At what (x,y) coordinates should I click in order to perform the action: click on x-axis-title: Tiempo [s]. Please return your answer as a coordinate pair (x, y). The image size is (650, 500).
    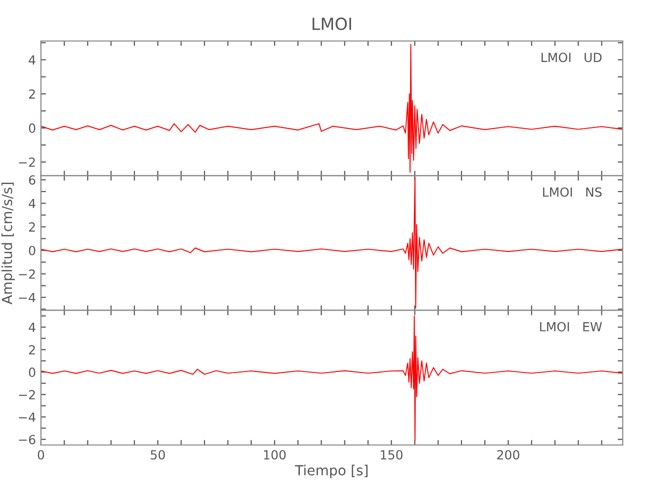
    Looking at the image, I should click on (331, 471).